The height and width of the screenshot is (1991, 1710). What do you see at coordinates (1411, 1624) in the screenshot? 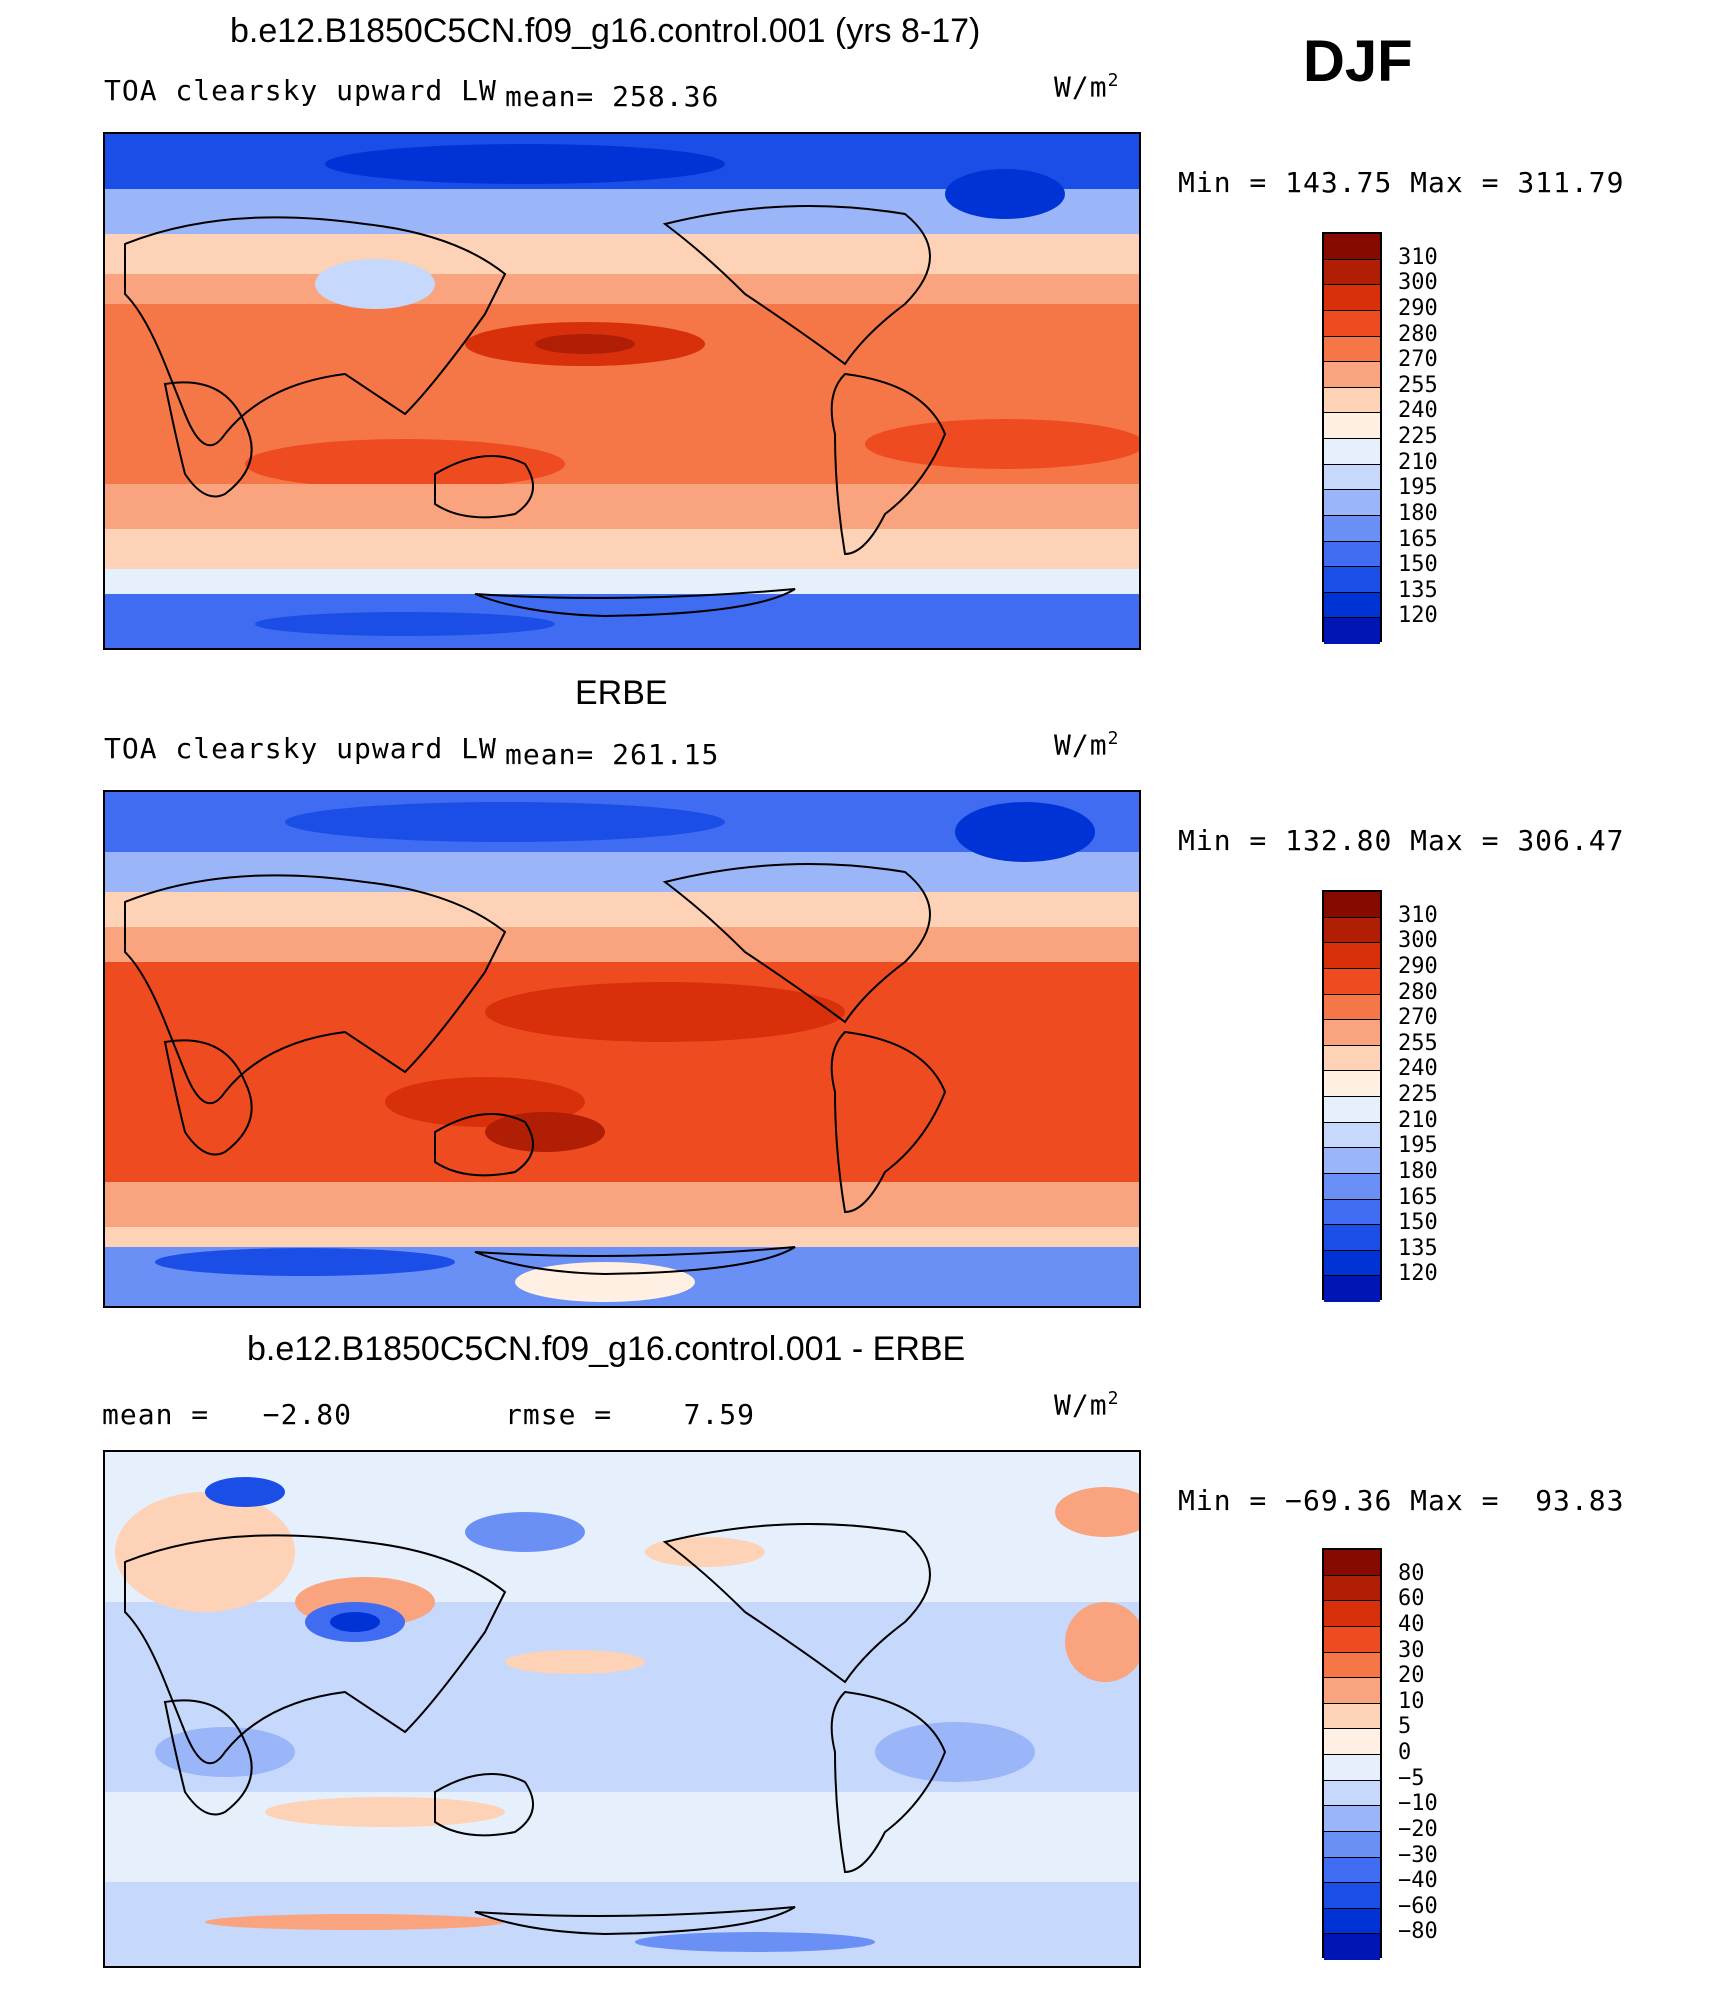
I see `colorbar-label: 40` at bounding box center [1411, 1624].